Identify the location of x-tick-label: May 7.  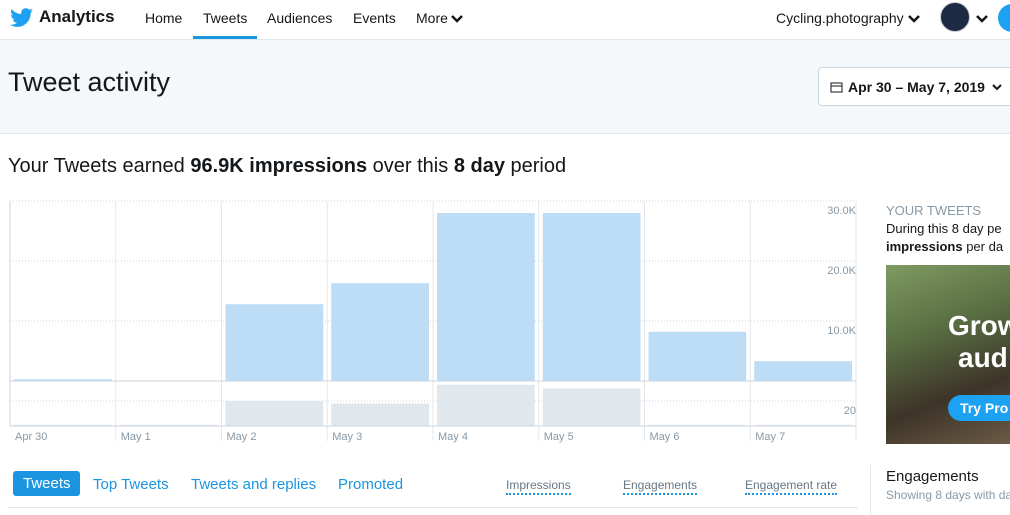
(770, 437).